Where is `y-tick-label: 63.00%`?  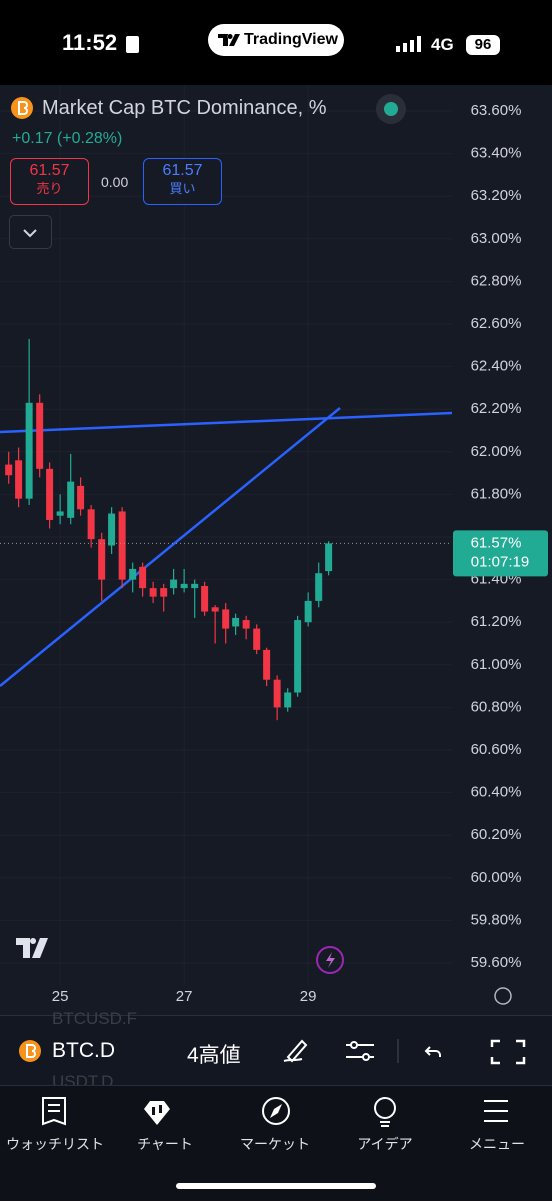 y-tick-label: 63.00% is located at coordinates (496, 238).